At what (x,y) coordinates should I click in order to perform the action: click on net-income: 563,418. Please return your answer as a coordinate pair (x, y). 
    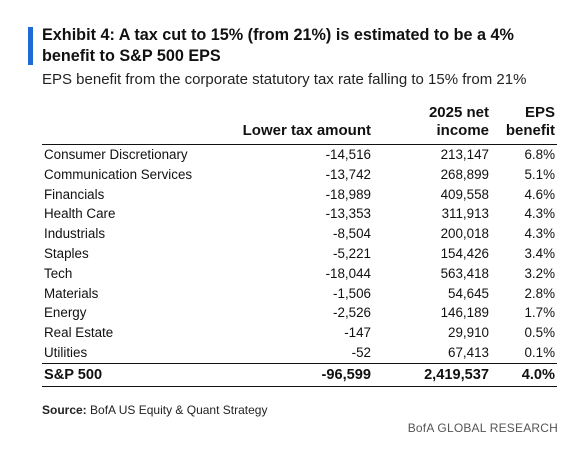
    Looking at the image, I should click on (464, 273).